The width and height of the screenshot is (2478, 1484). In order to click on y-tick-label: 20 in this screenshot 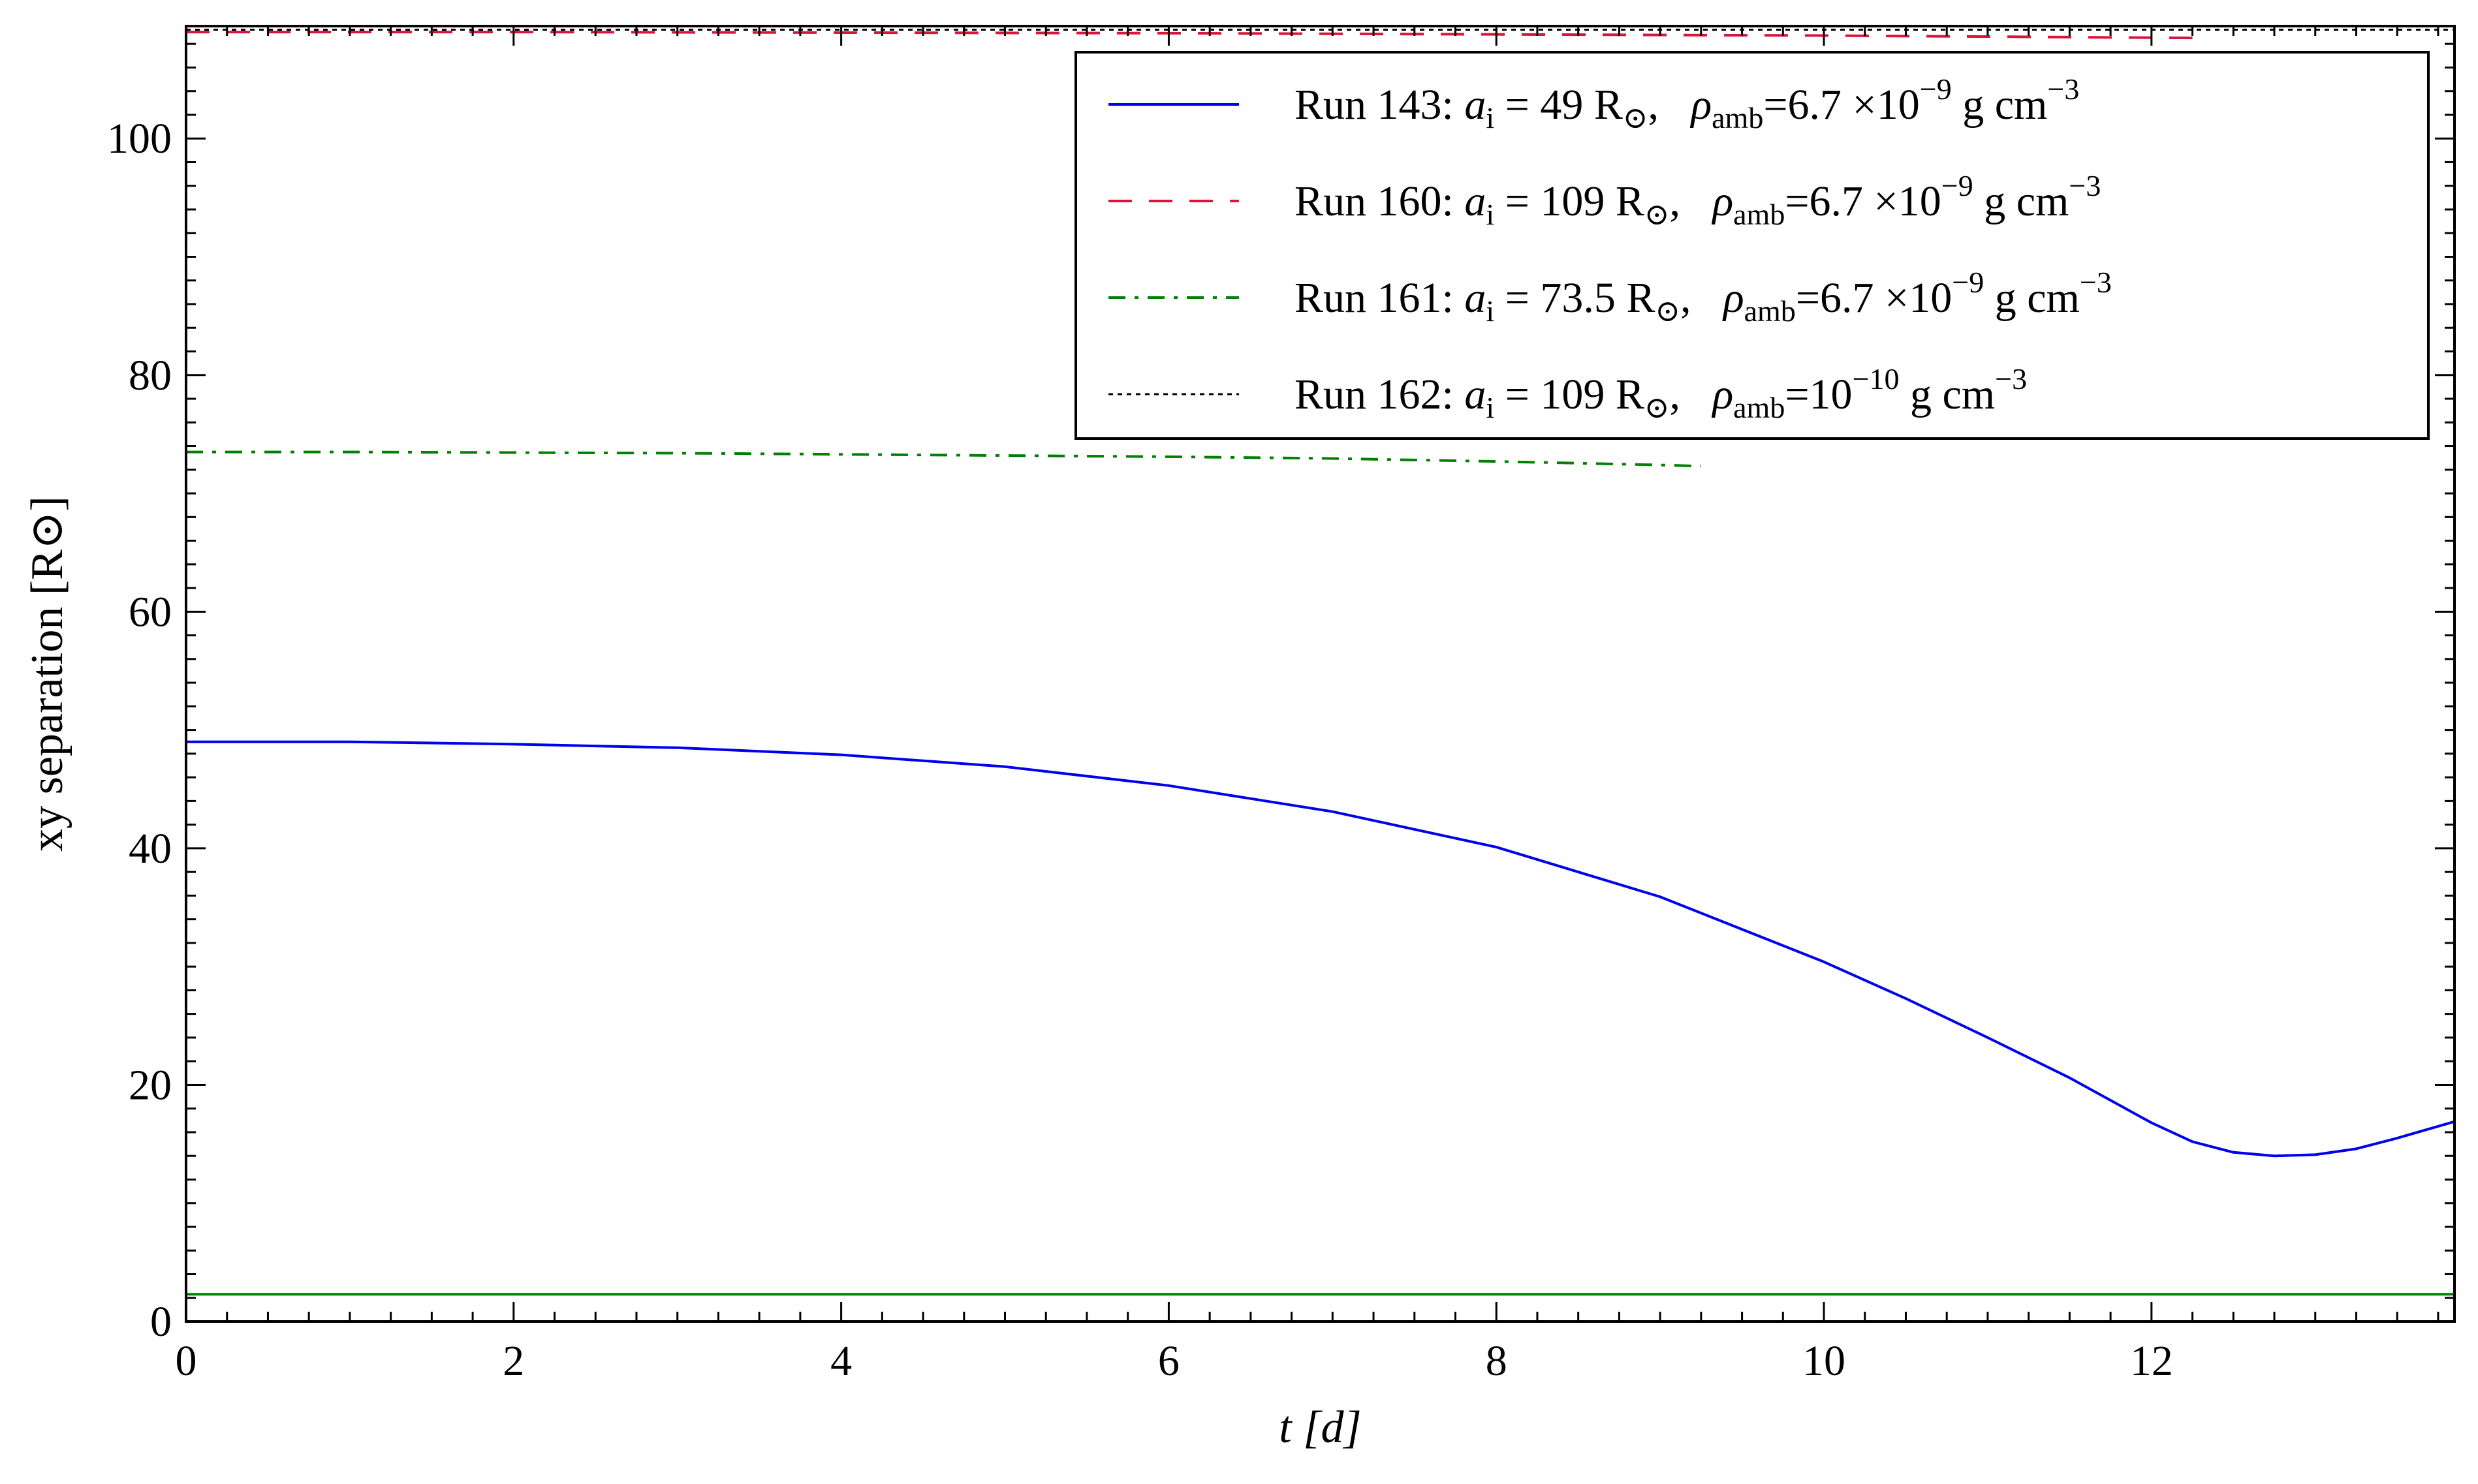, I will do `click(150, 1085)`.